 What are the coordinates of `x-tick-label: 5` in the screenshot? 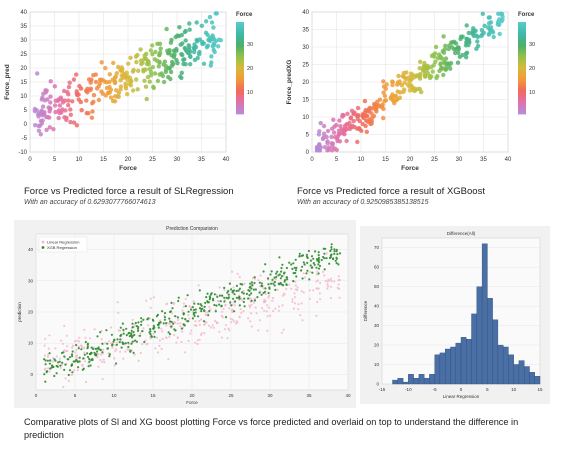 It's located at (337, 160).